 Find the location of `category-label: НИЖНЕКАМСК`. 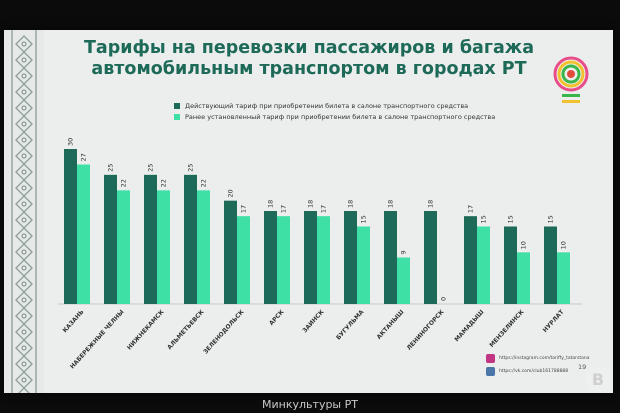

category-label: НИЖНЕКАМСК is located at coordinates (146, 330).